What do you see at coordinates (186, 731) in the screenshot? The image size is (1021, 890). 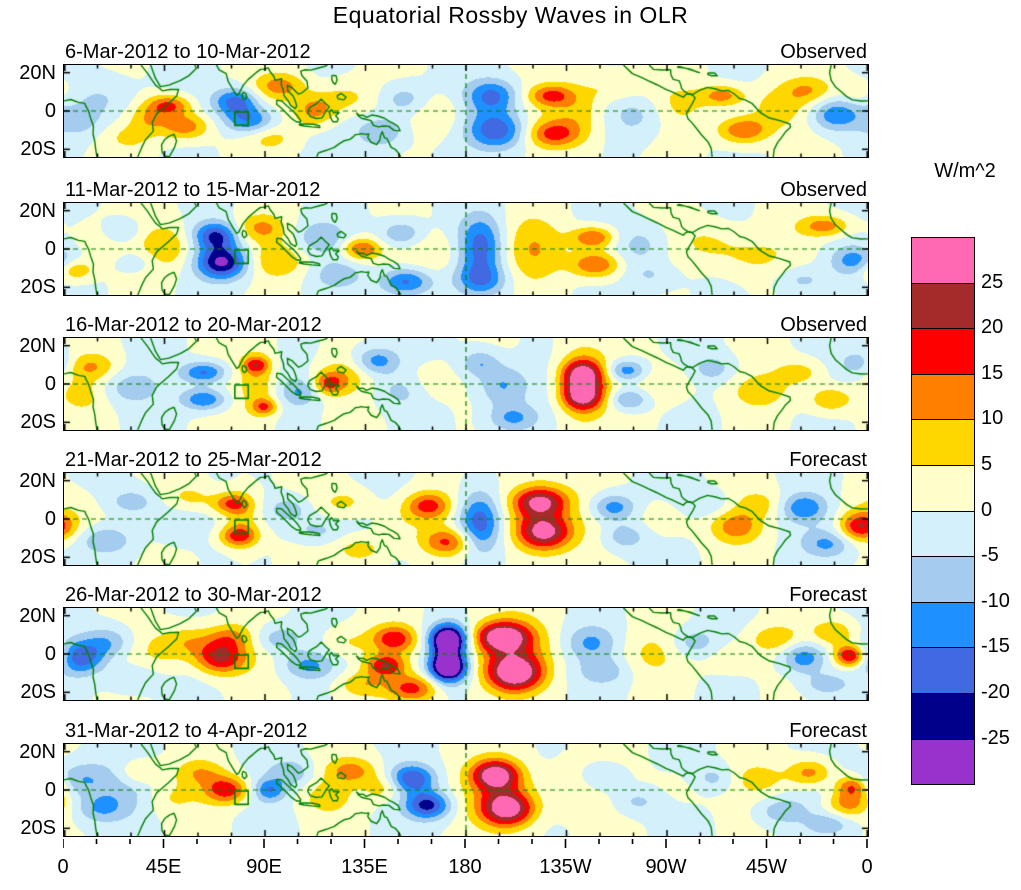 I see `panel-date-label: 31-Mar-2012 to 4-Apr-2012` at bounding box center [186, 731].